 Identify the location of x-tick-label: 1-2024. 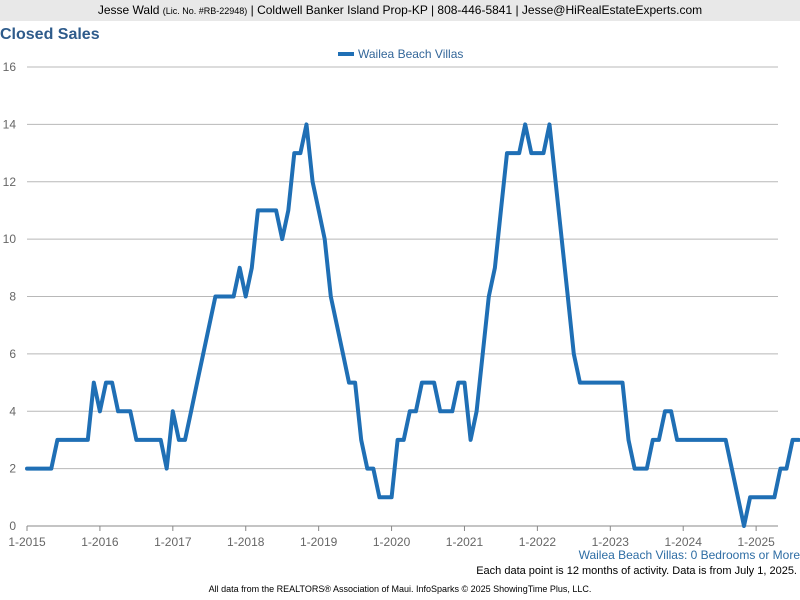
(684, 542).